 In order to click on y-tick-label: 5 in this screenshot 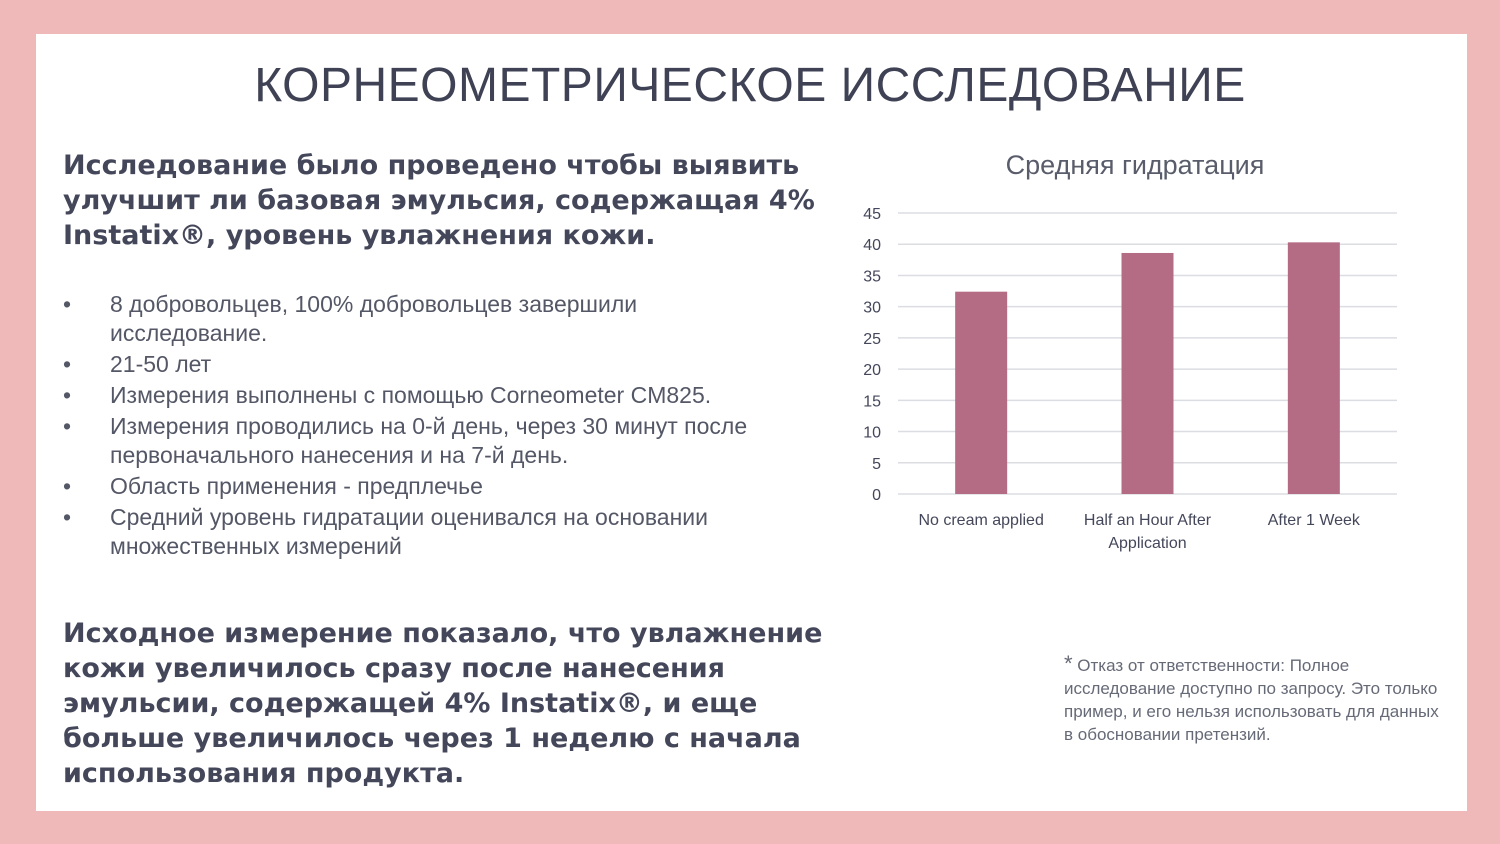, I will do `click(876, 464)`.